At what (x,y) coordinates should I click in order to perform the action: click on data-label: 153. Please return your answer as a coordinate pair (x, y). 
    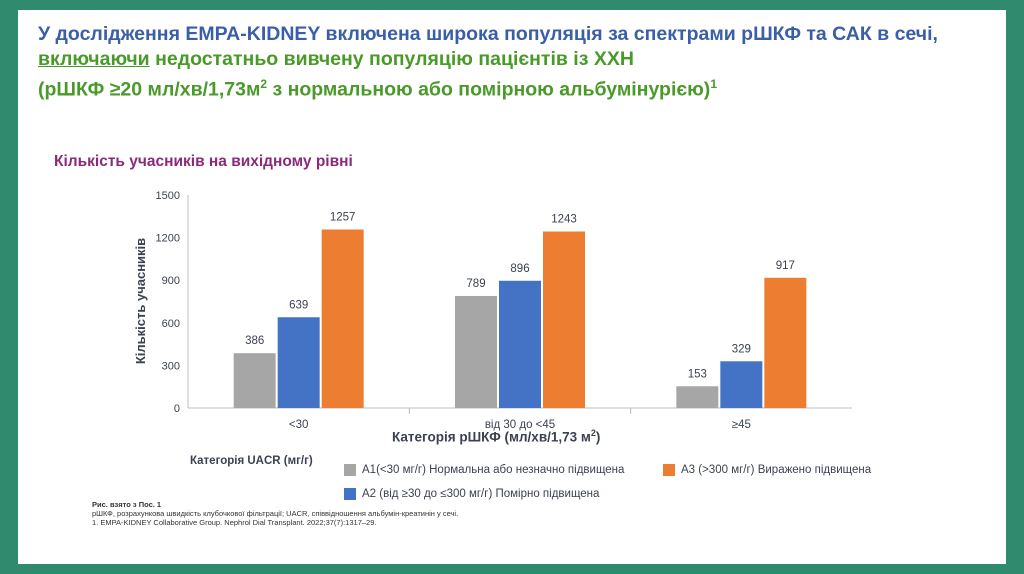
    Looking at the image, I should click on (697, 374).